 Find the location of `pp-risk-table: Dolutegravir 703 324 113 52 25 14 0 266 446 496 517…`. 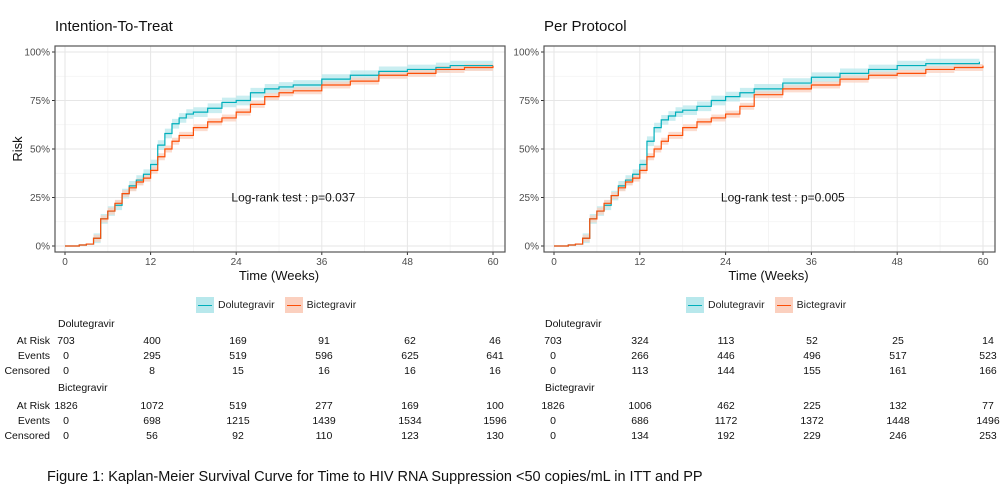

pp-risk-table: Dolutegravir 703 324 113 52 25 14 0 266 446 496 517… is located at coordinates (770, 380).